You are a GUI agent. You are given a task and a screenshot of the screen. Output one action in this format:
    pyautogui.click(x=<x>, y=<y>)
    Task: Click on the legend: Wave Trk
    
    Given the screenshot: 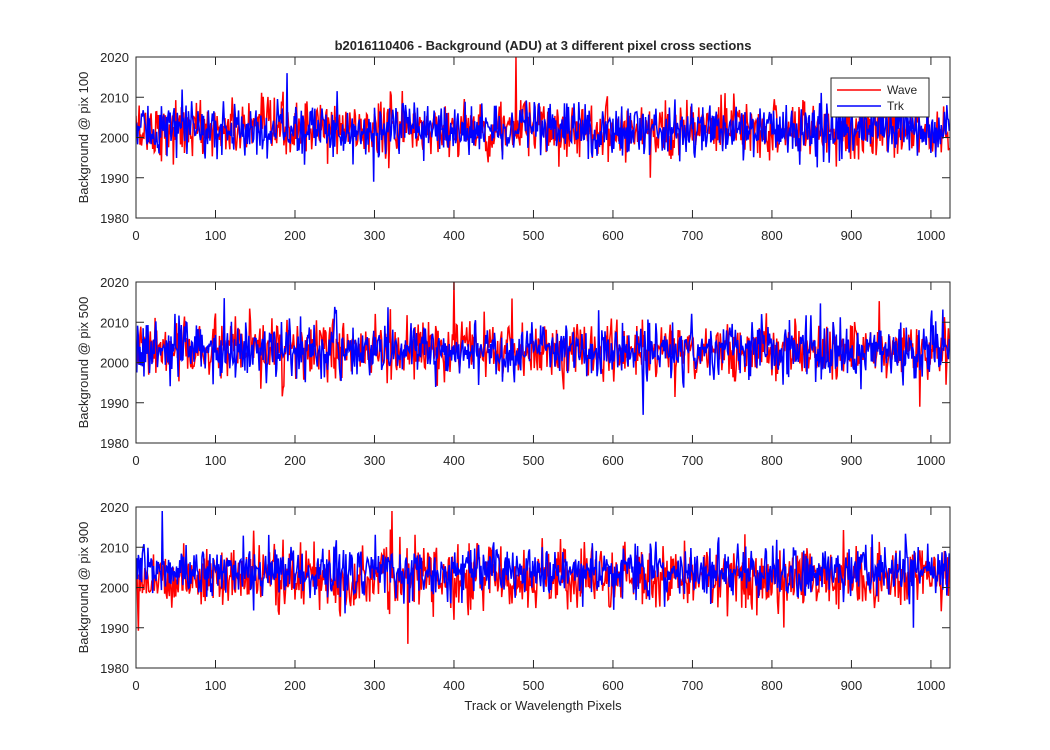 What is the action you would take?
    pyautogui.click(x=880, y=97)
    